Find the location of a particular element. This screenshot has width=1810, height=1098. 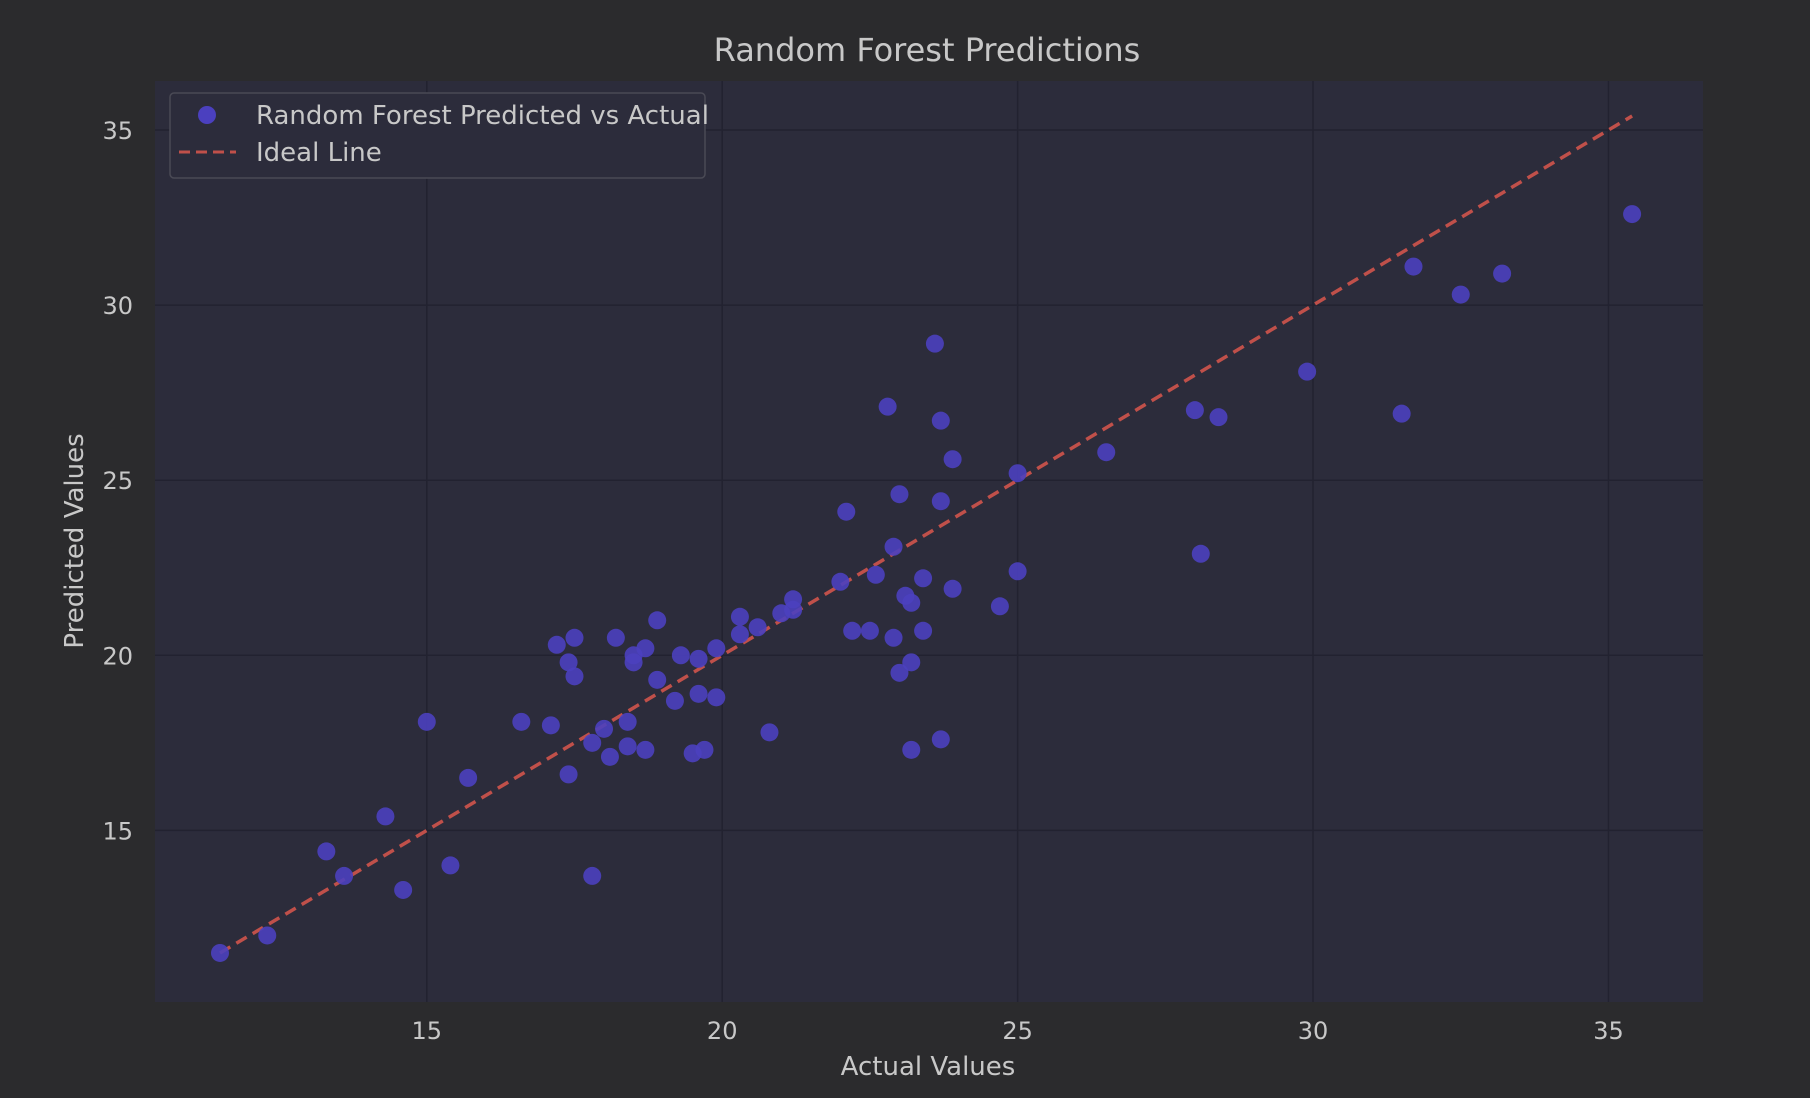

x-tick-label: 30 is located at coordinates (1313, 1031).